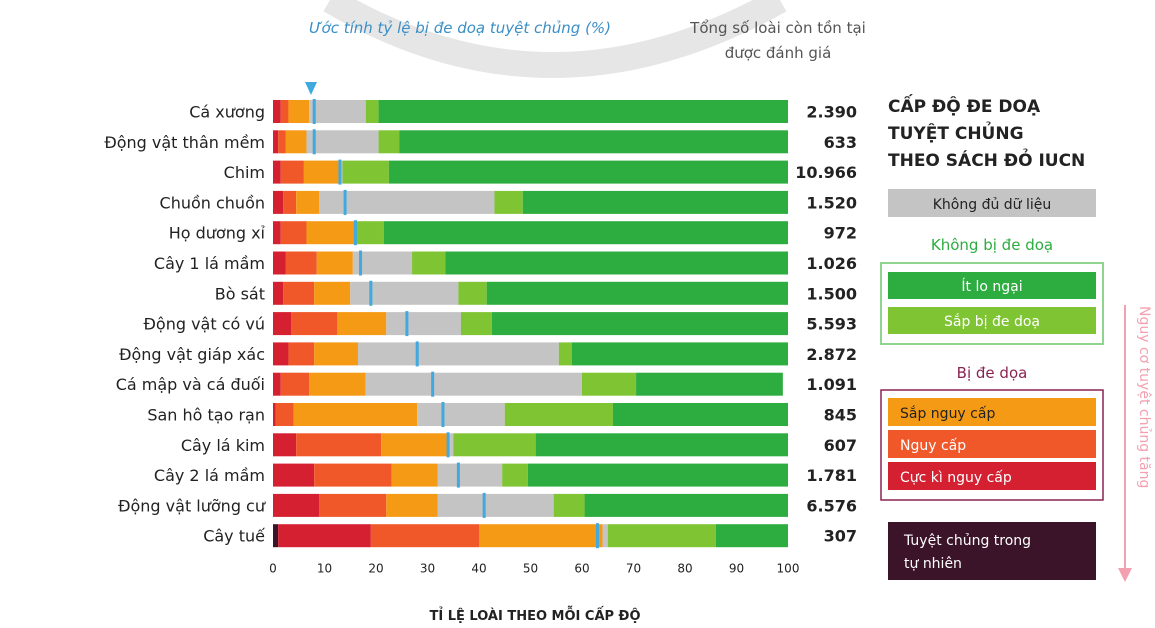 This screenshot has height=628, width=1155. Describe the element at coordinates (991, 286) in the screenshot. I see `legend-label-least-concern: Ít lo ngại` at that location.